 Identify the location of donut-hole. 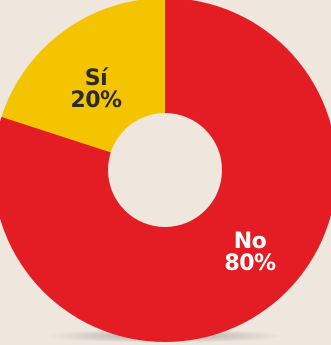
(165, 170).